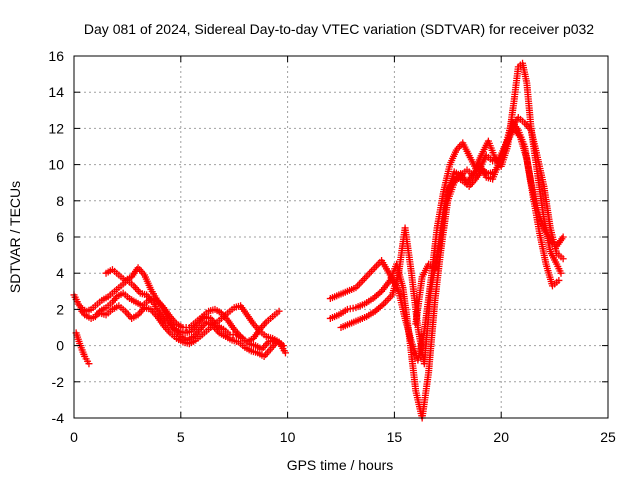  Describe the element at coordinates (608, 437) in the screenshot. I see `x-tick-label: 25` at that location.